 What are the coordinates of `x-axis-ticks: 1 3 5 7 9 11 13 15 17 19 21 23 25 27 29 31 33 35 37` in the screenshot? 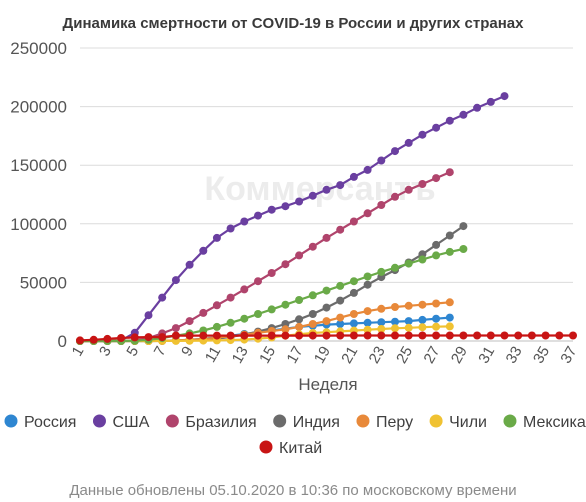 It's located at (325, 355).